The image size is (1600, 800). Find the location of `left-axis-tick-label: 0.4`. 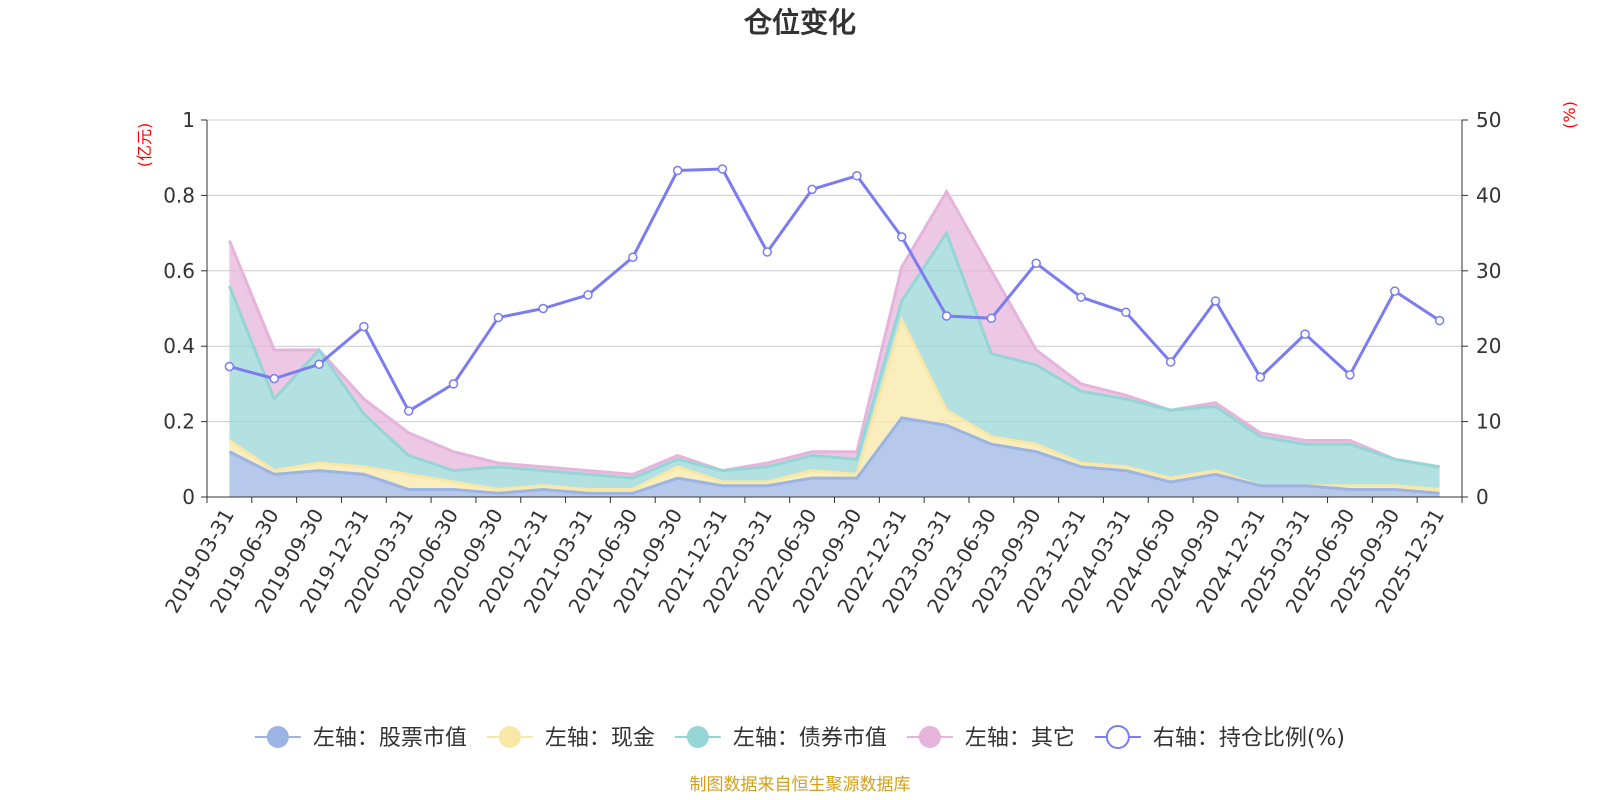

left-axis-tick-label: 0.4 is located at coordinates (179, 346).